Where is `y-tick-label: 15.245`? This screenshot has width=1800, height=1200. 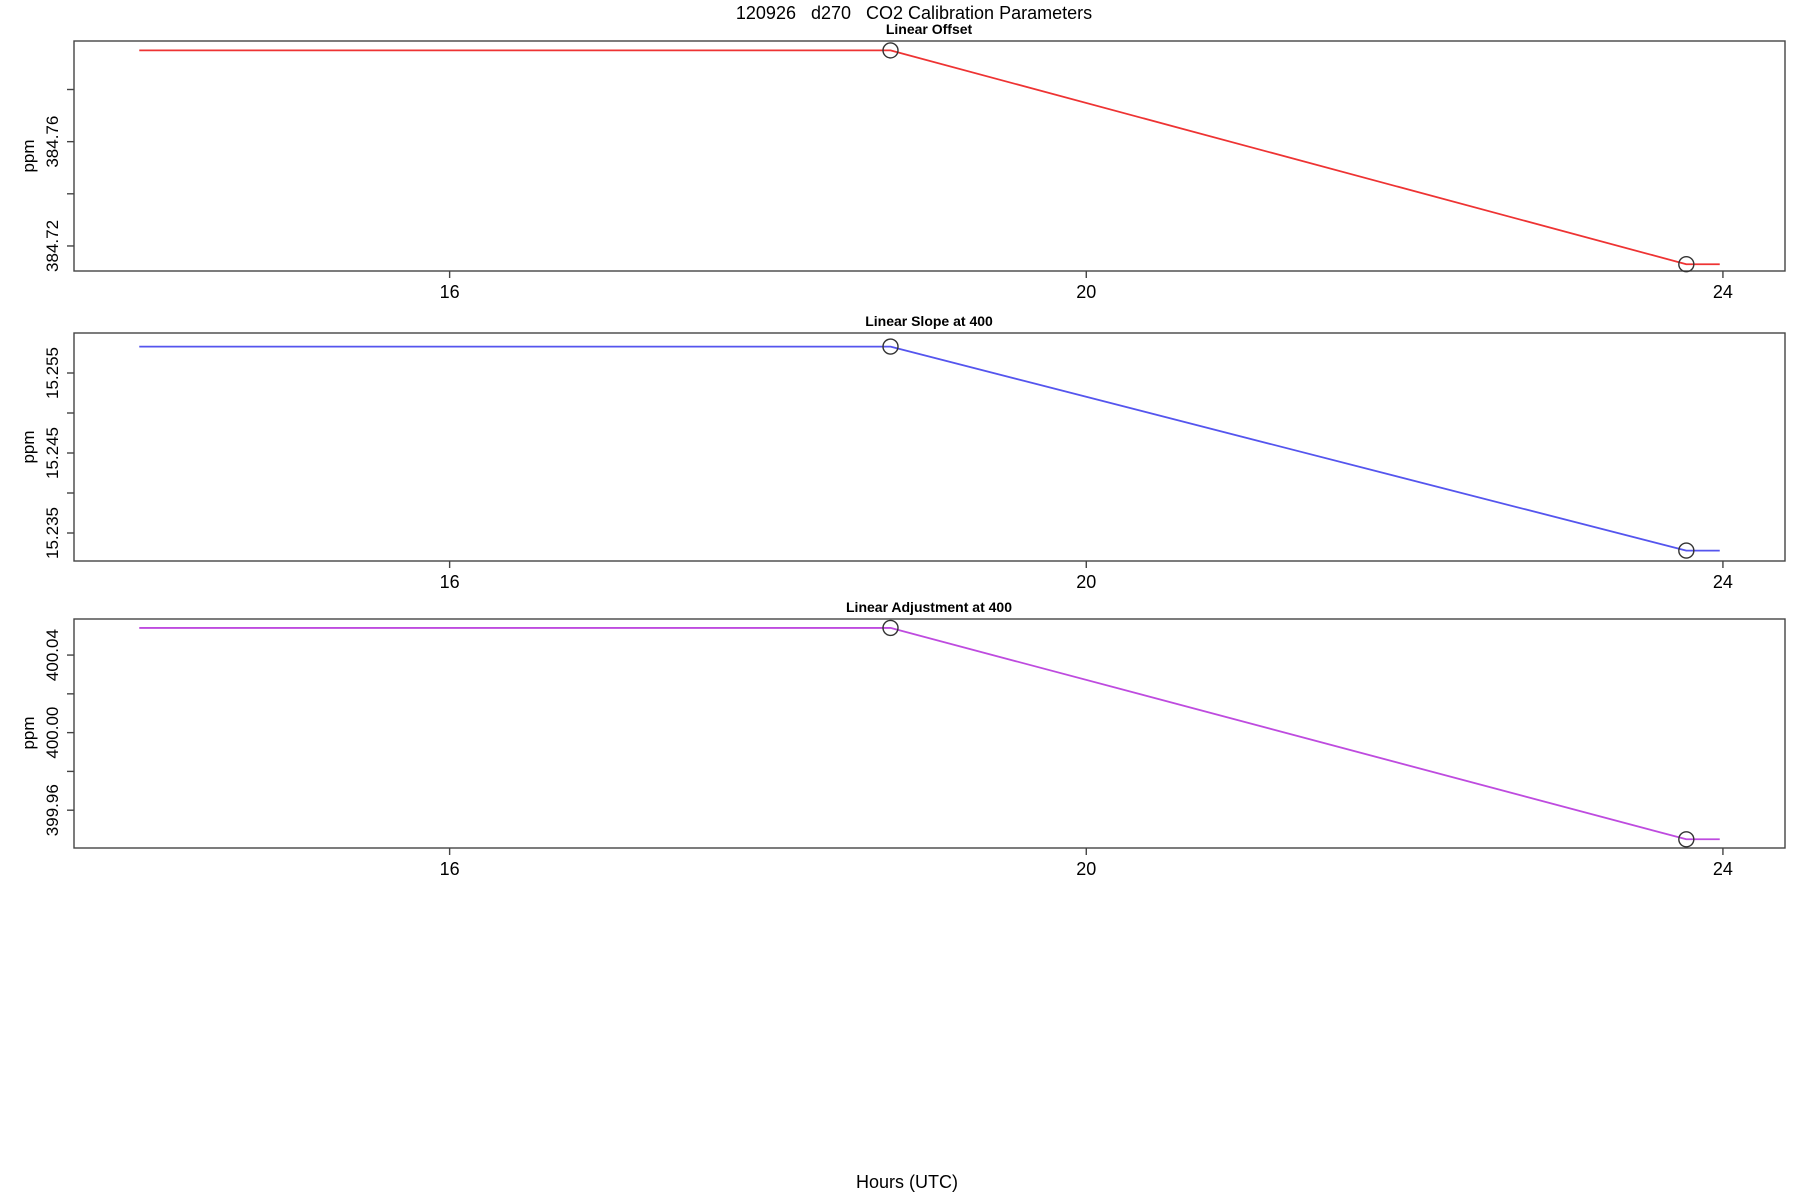
y-tick-label: 15.245 is located at coordinates (52, 453).